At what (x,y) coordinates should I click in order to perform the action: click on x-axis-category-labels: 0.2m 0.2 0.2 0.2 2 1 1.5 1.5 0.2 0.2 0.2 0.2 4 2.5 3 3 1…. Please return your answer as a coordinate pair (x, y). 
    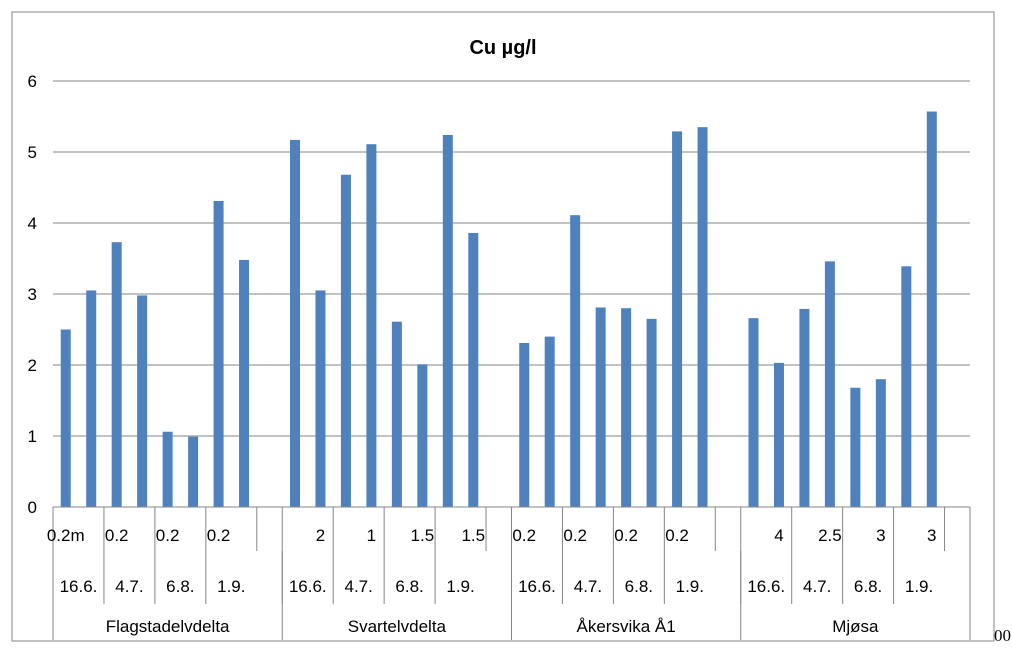
    Looking at the image, I should click on (492, 581).